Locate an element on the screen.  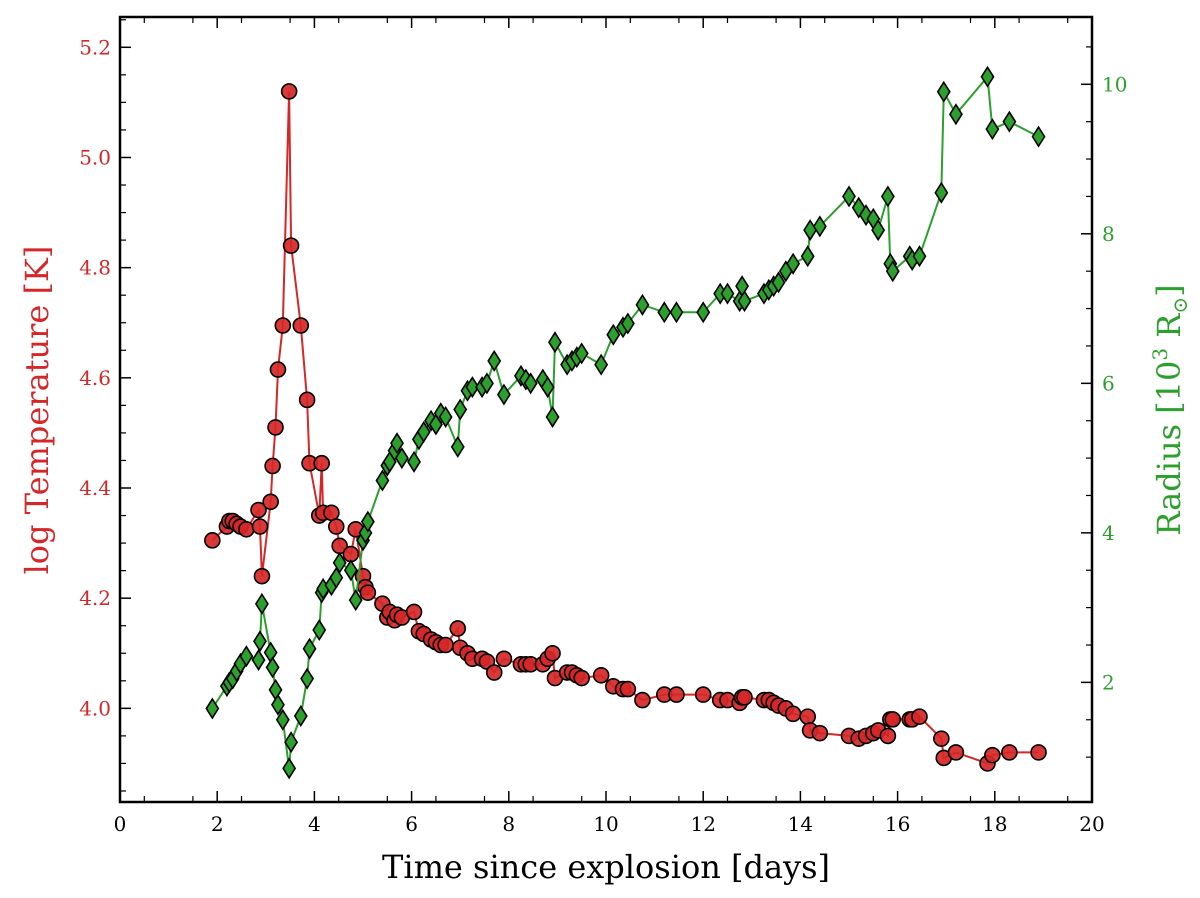
right-y-tick-label: 10 is located at coordinates (1114, 84).